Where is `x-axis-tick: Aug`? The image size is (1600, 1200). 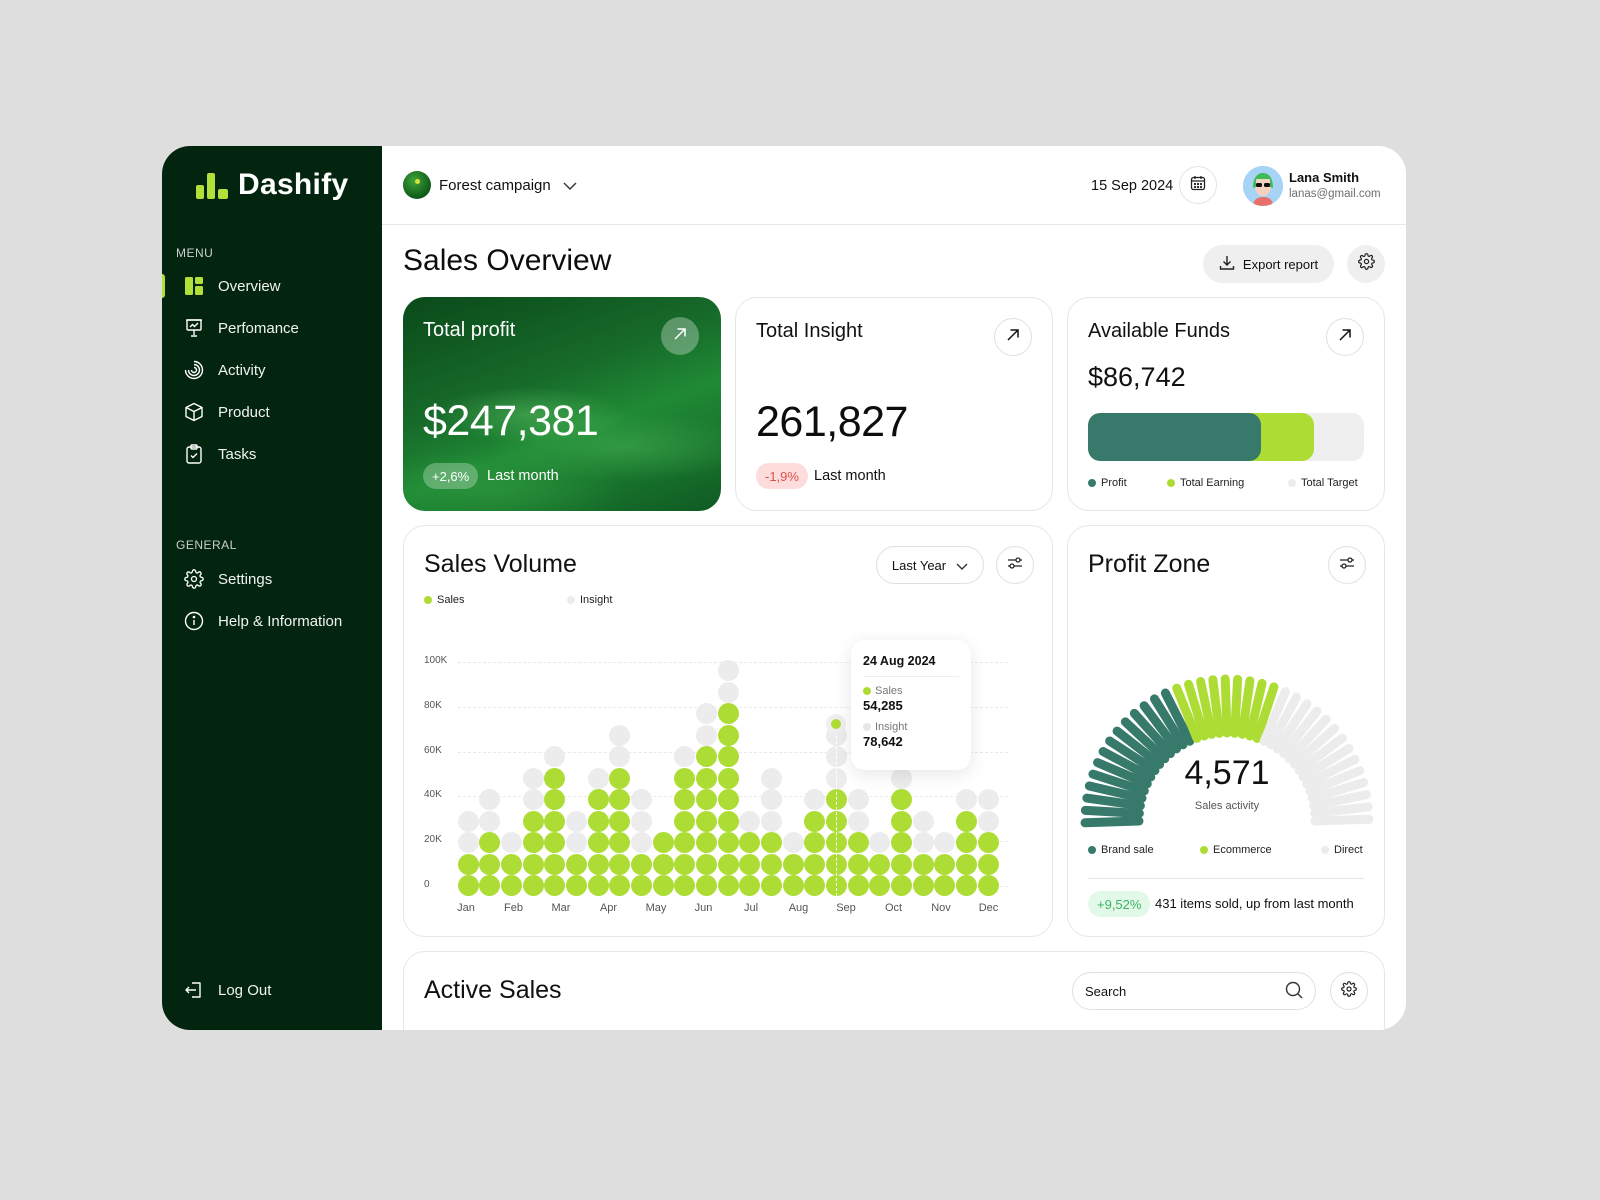 x-axis-tick: Aug is located at coordinates (798, 908).